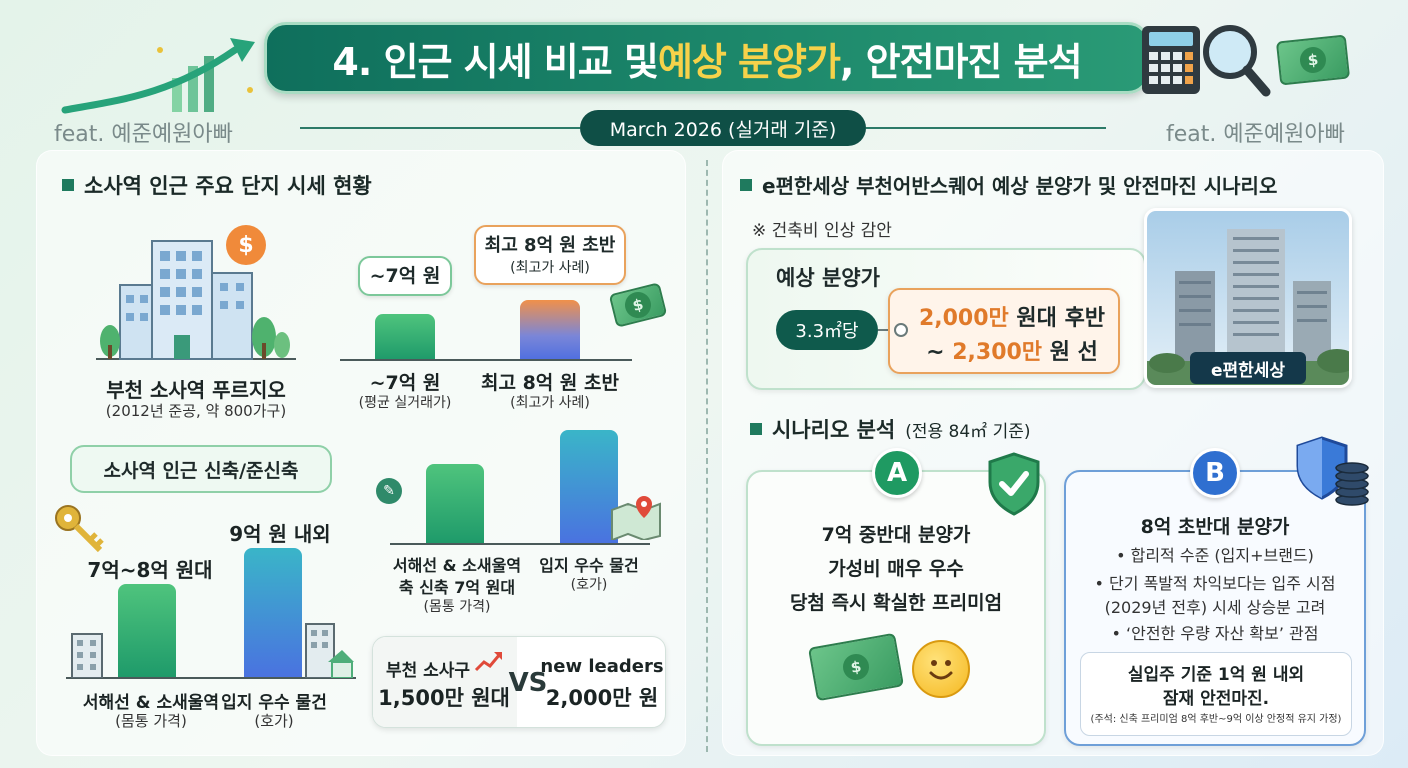 The image size is (1408, 768). I want to click on title-post: , 안전마진 분석, so click(961, 61).